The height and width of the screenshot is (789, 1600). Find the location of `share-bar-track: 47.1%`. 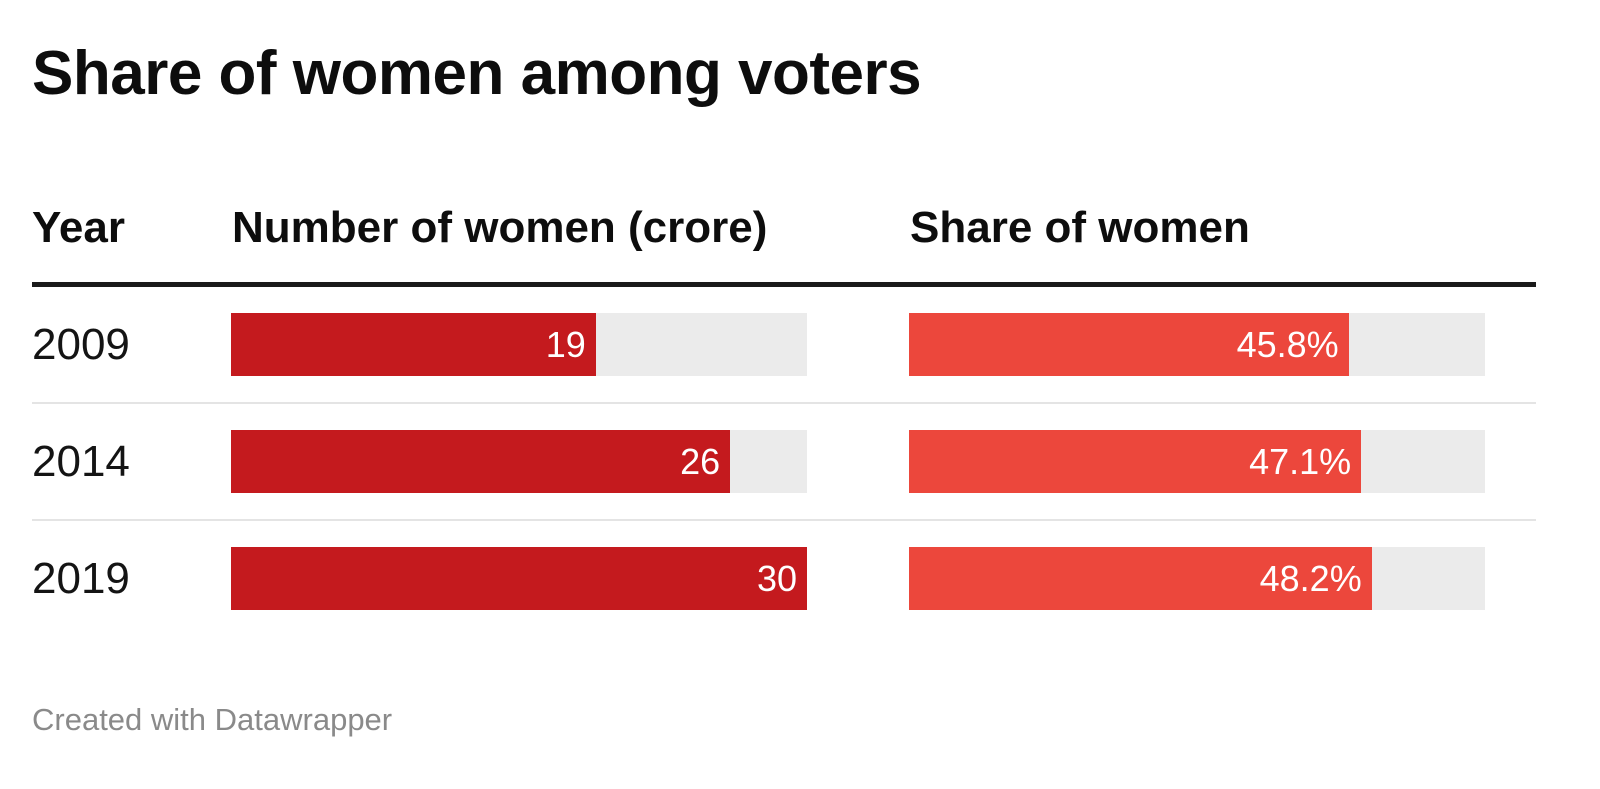

share-bar-track: 47.1% is located at coordinates (1197, 461).